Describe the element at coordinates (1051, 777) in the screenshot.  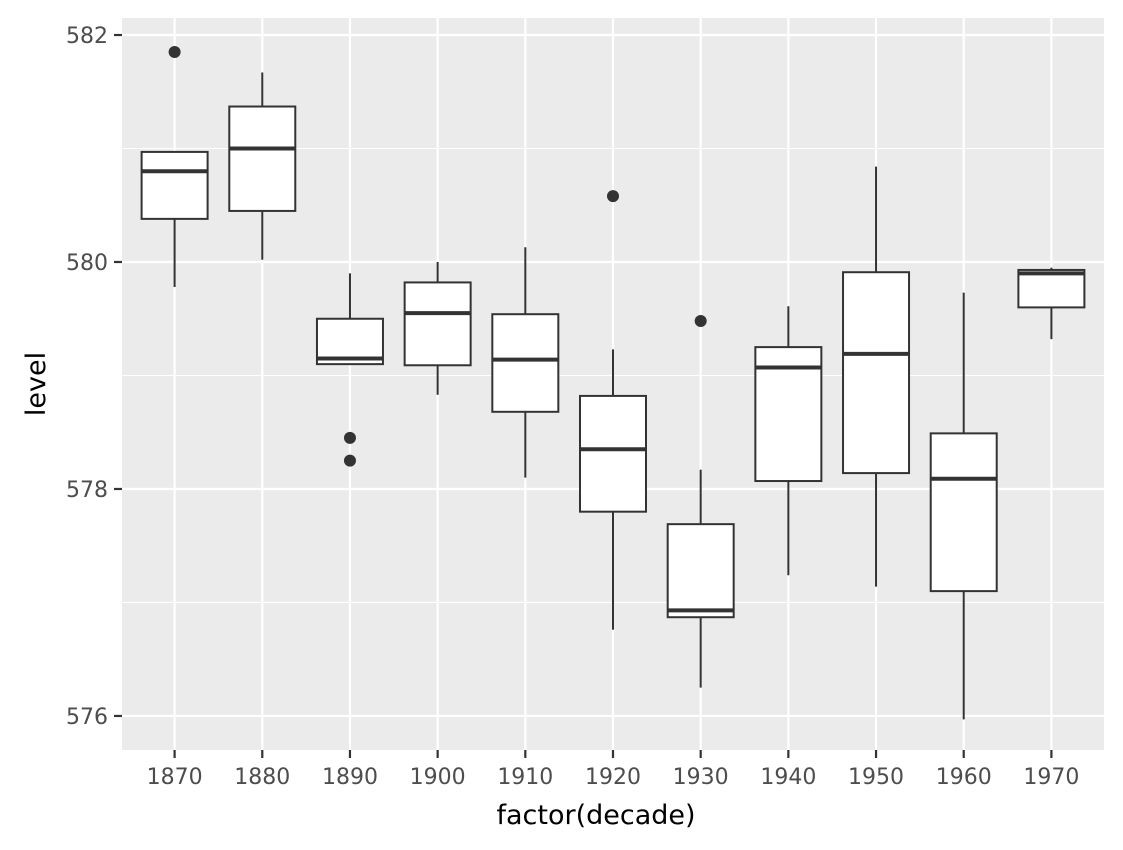
I see `x-tick-label: 1970` at that location.